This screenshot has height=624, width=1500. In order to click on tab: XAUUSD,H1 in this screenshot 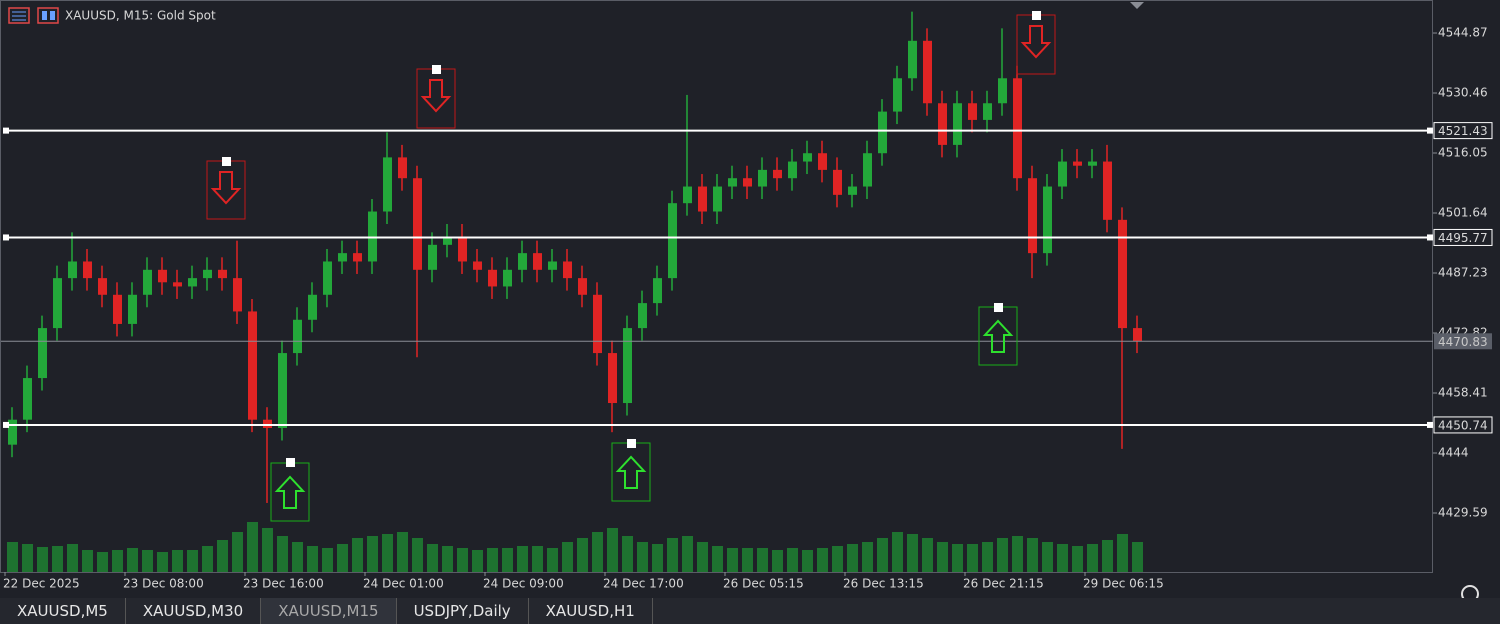, I will do `click(591, 611)`.